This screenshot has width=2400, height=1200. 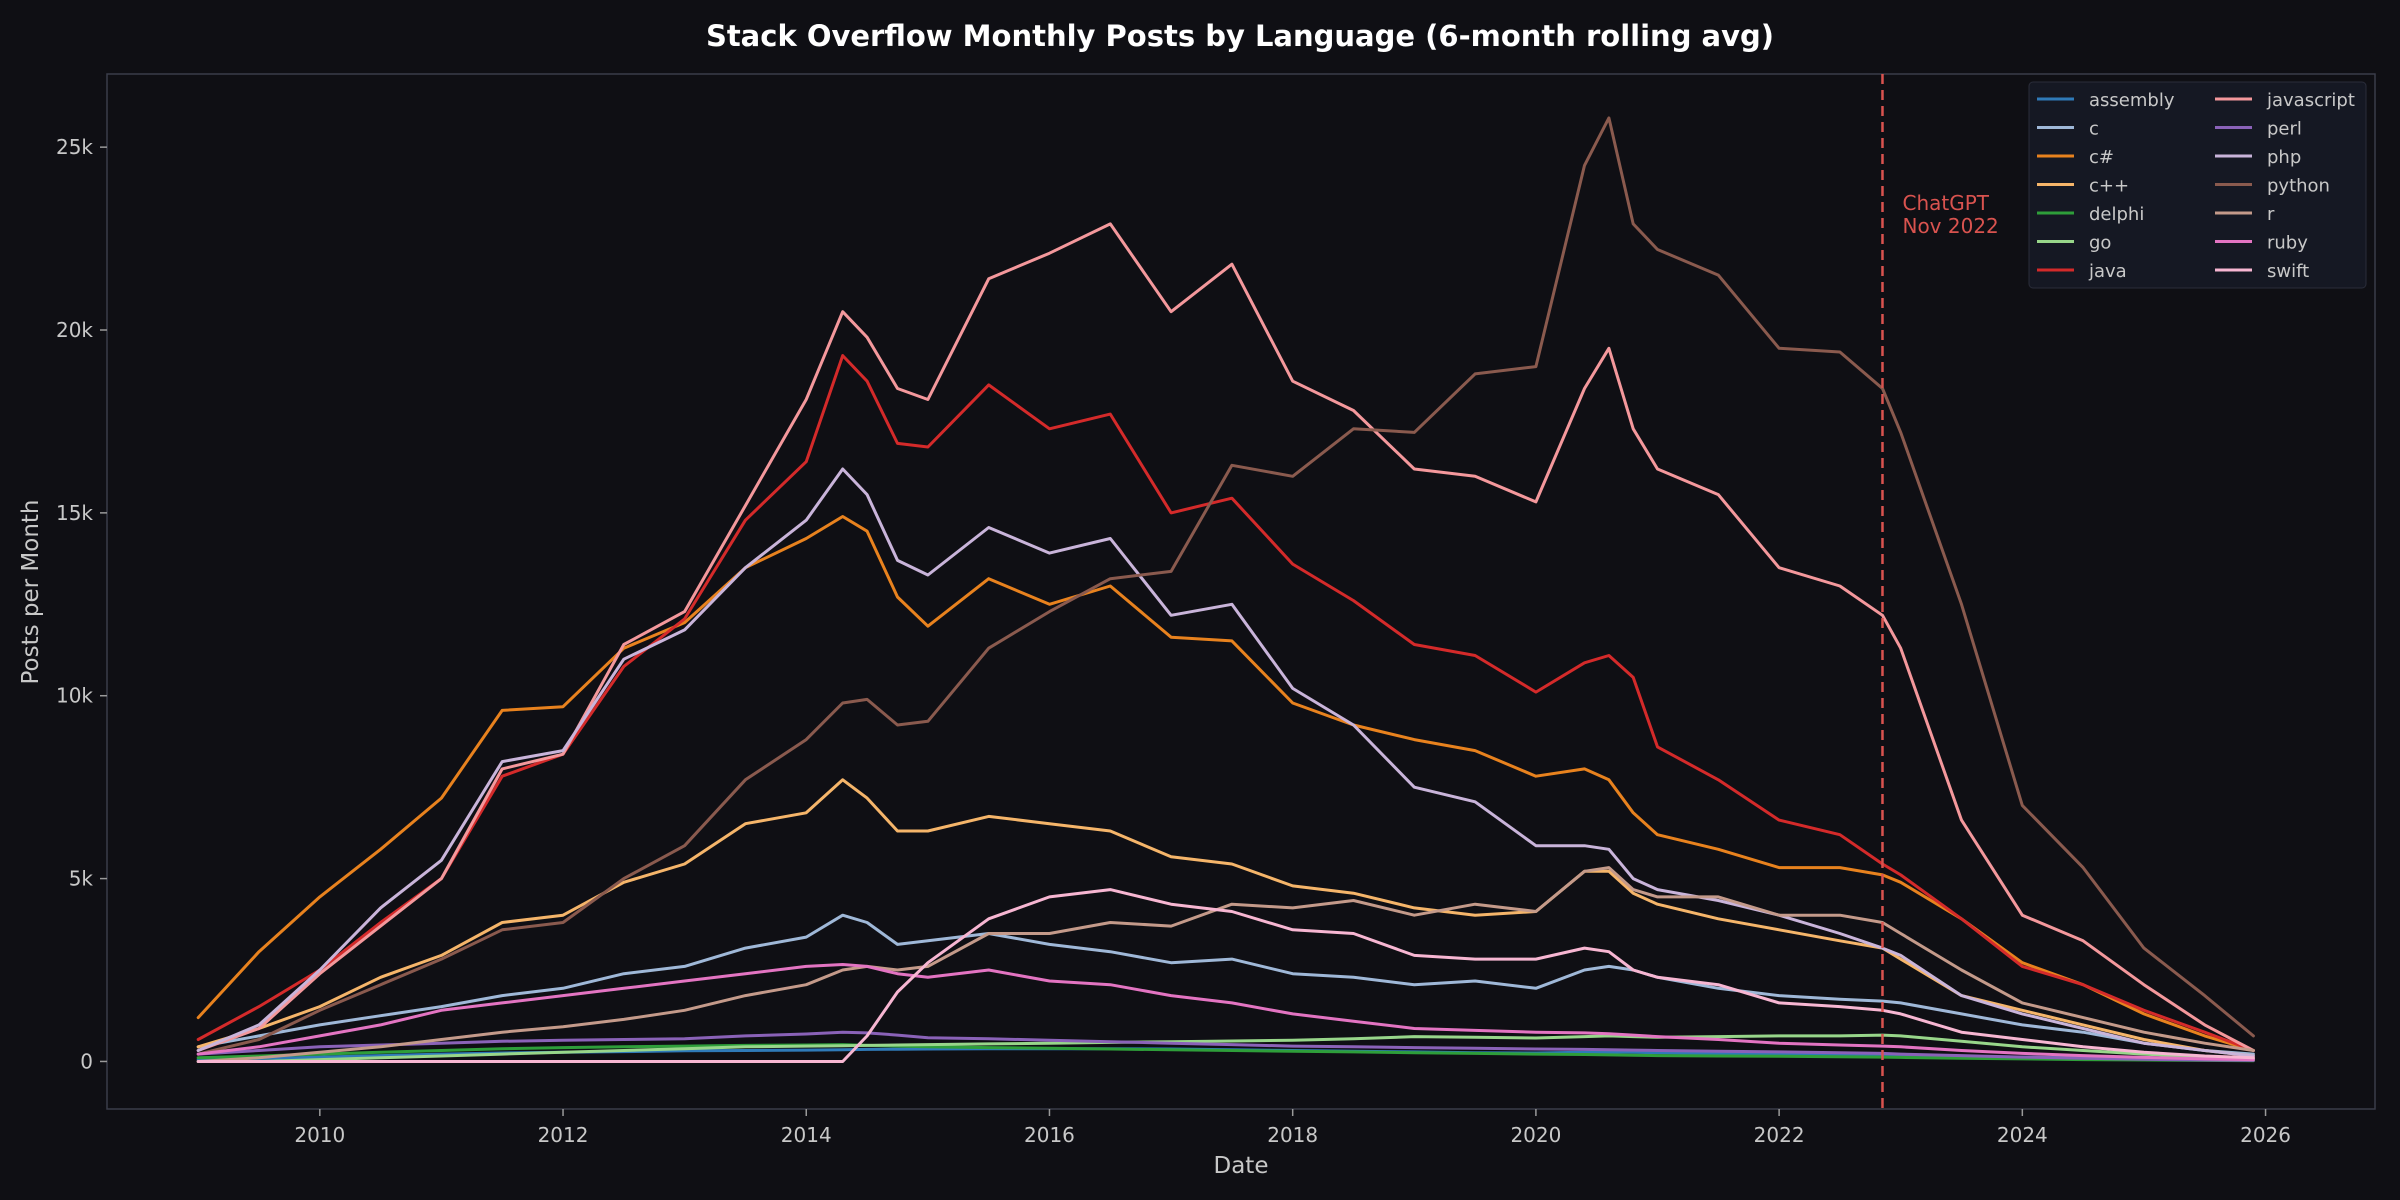 I want to click on legend-label: php, so click(x=2284, y=157).